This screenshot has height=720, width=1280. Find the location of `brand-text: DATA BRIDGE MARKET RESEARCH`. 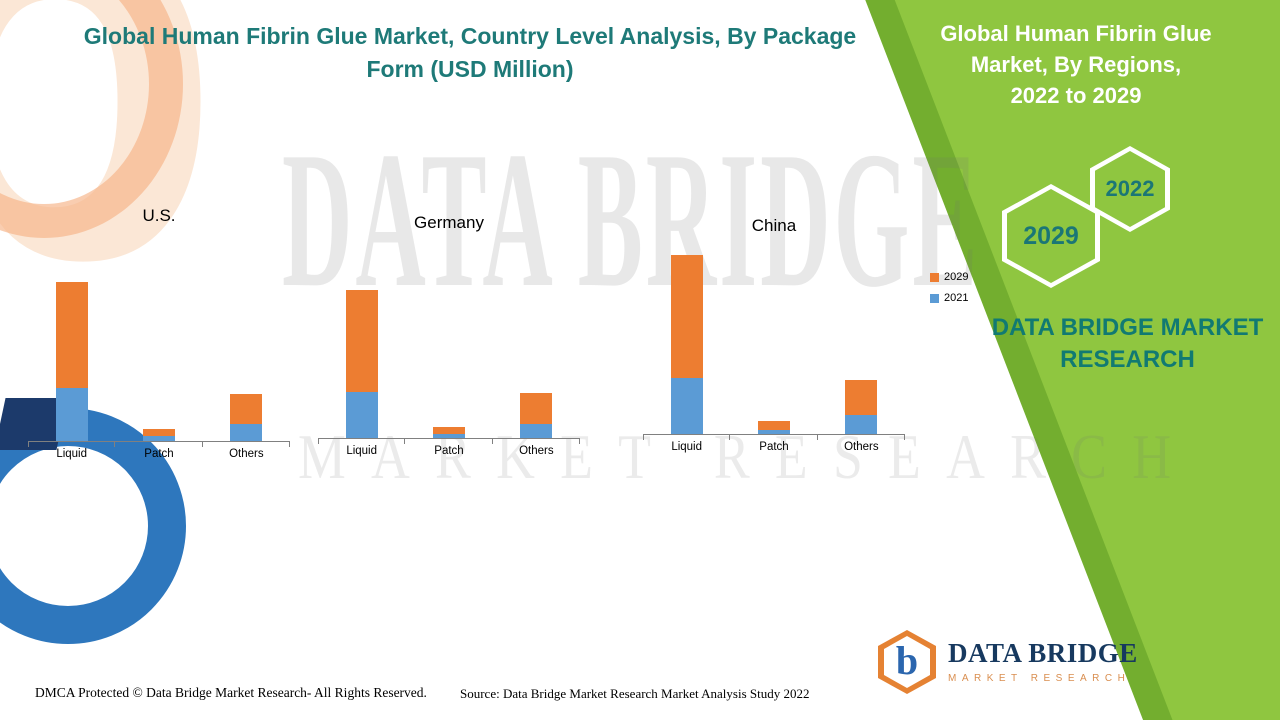

brand-text: DATA BRIDGE MARKET RESEARCH is located at coordinates (1127, 344).